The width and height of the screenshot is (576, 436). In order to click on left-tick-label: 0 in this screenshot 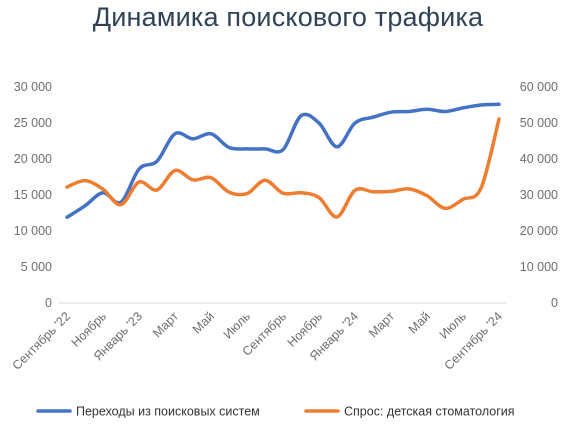, I will do `click(48, 303)`.